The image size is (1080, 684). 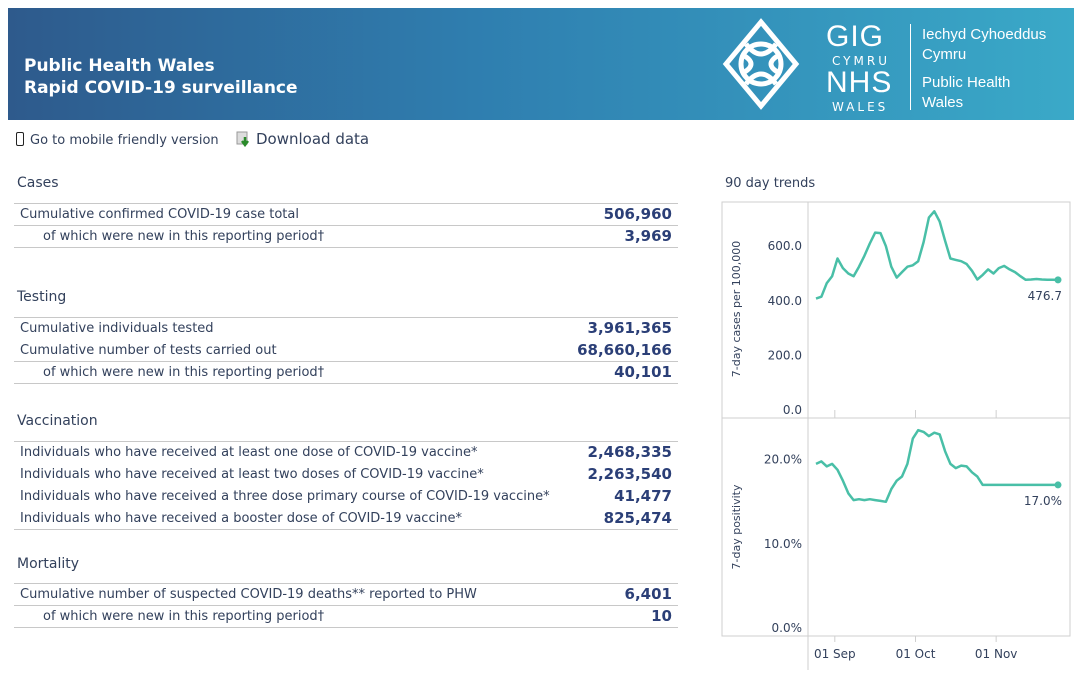 I want to click on y-tick-label: 600.0, so click(x=785, y=246).